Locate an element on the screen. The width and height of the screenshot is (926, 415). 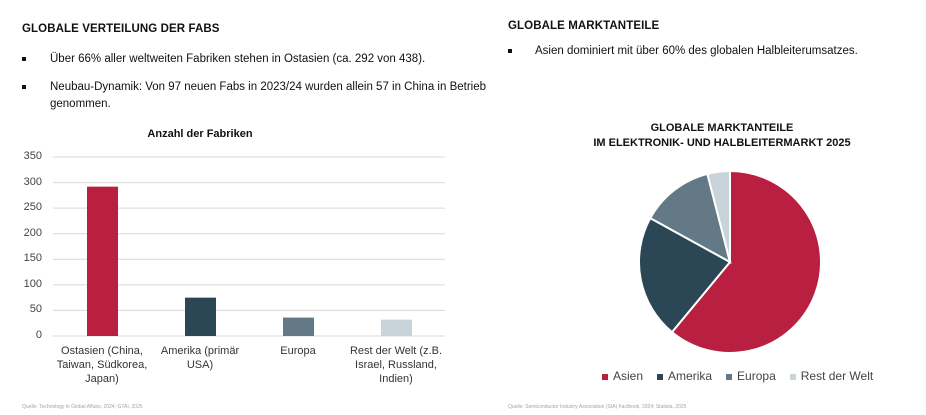
y-tick-label: 0 is located at coordinates (38, 335).